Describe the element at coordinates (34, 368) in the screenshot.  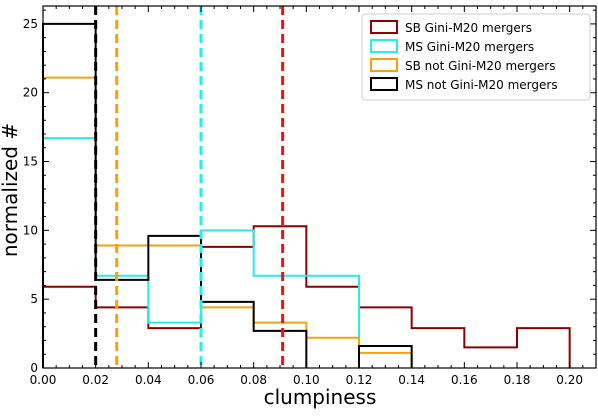
I see `y-tick-label: 0` at that location.